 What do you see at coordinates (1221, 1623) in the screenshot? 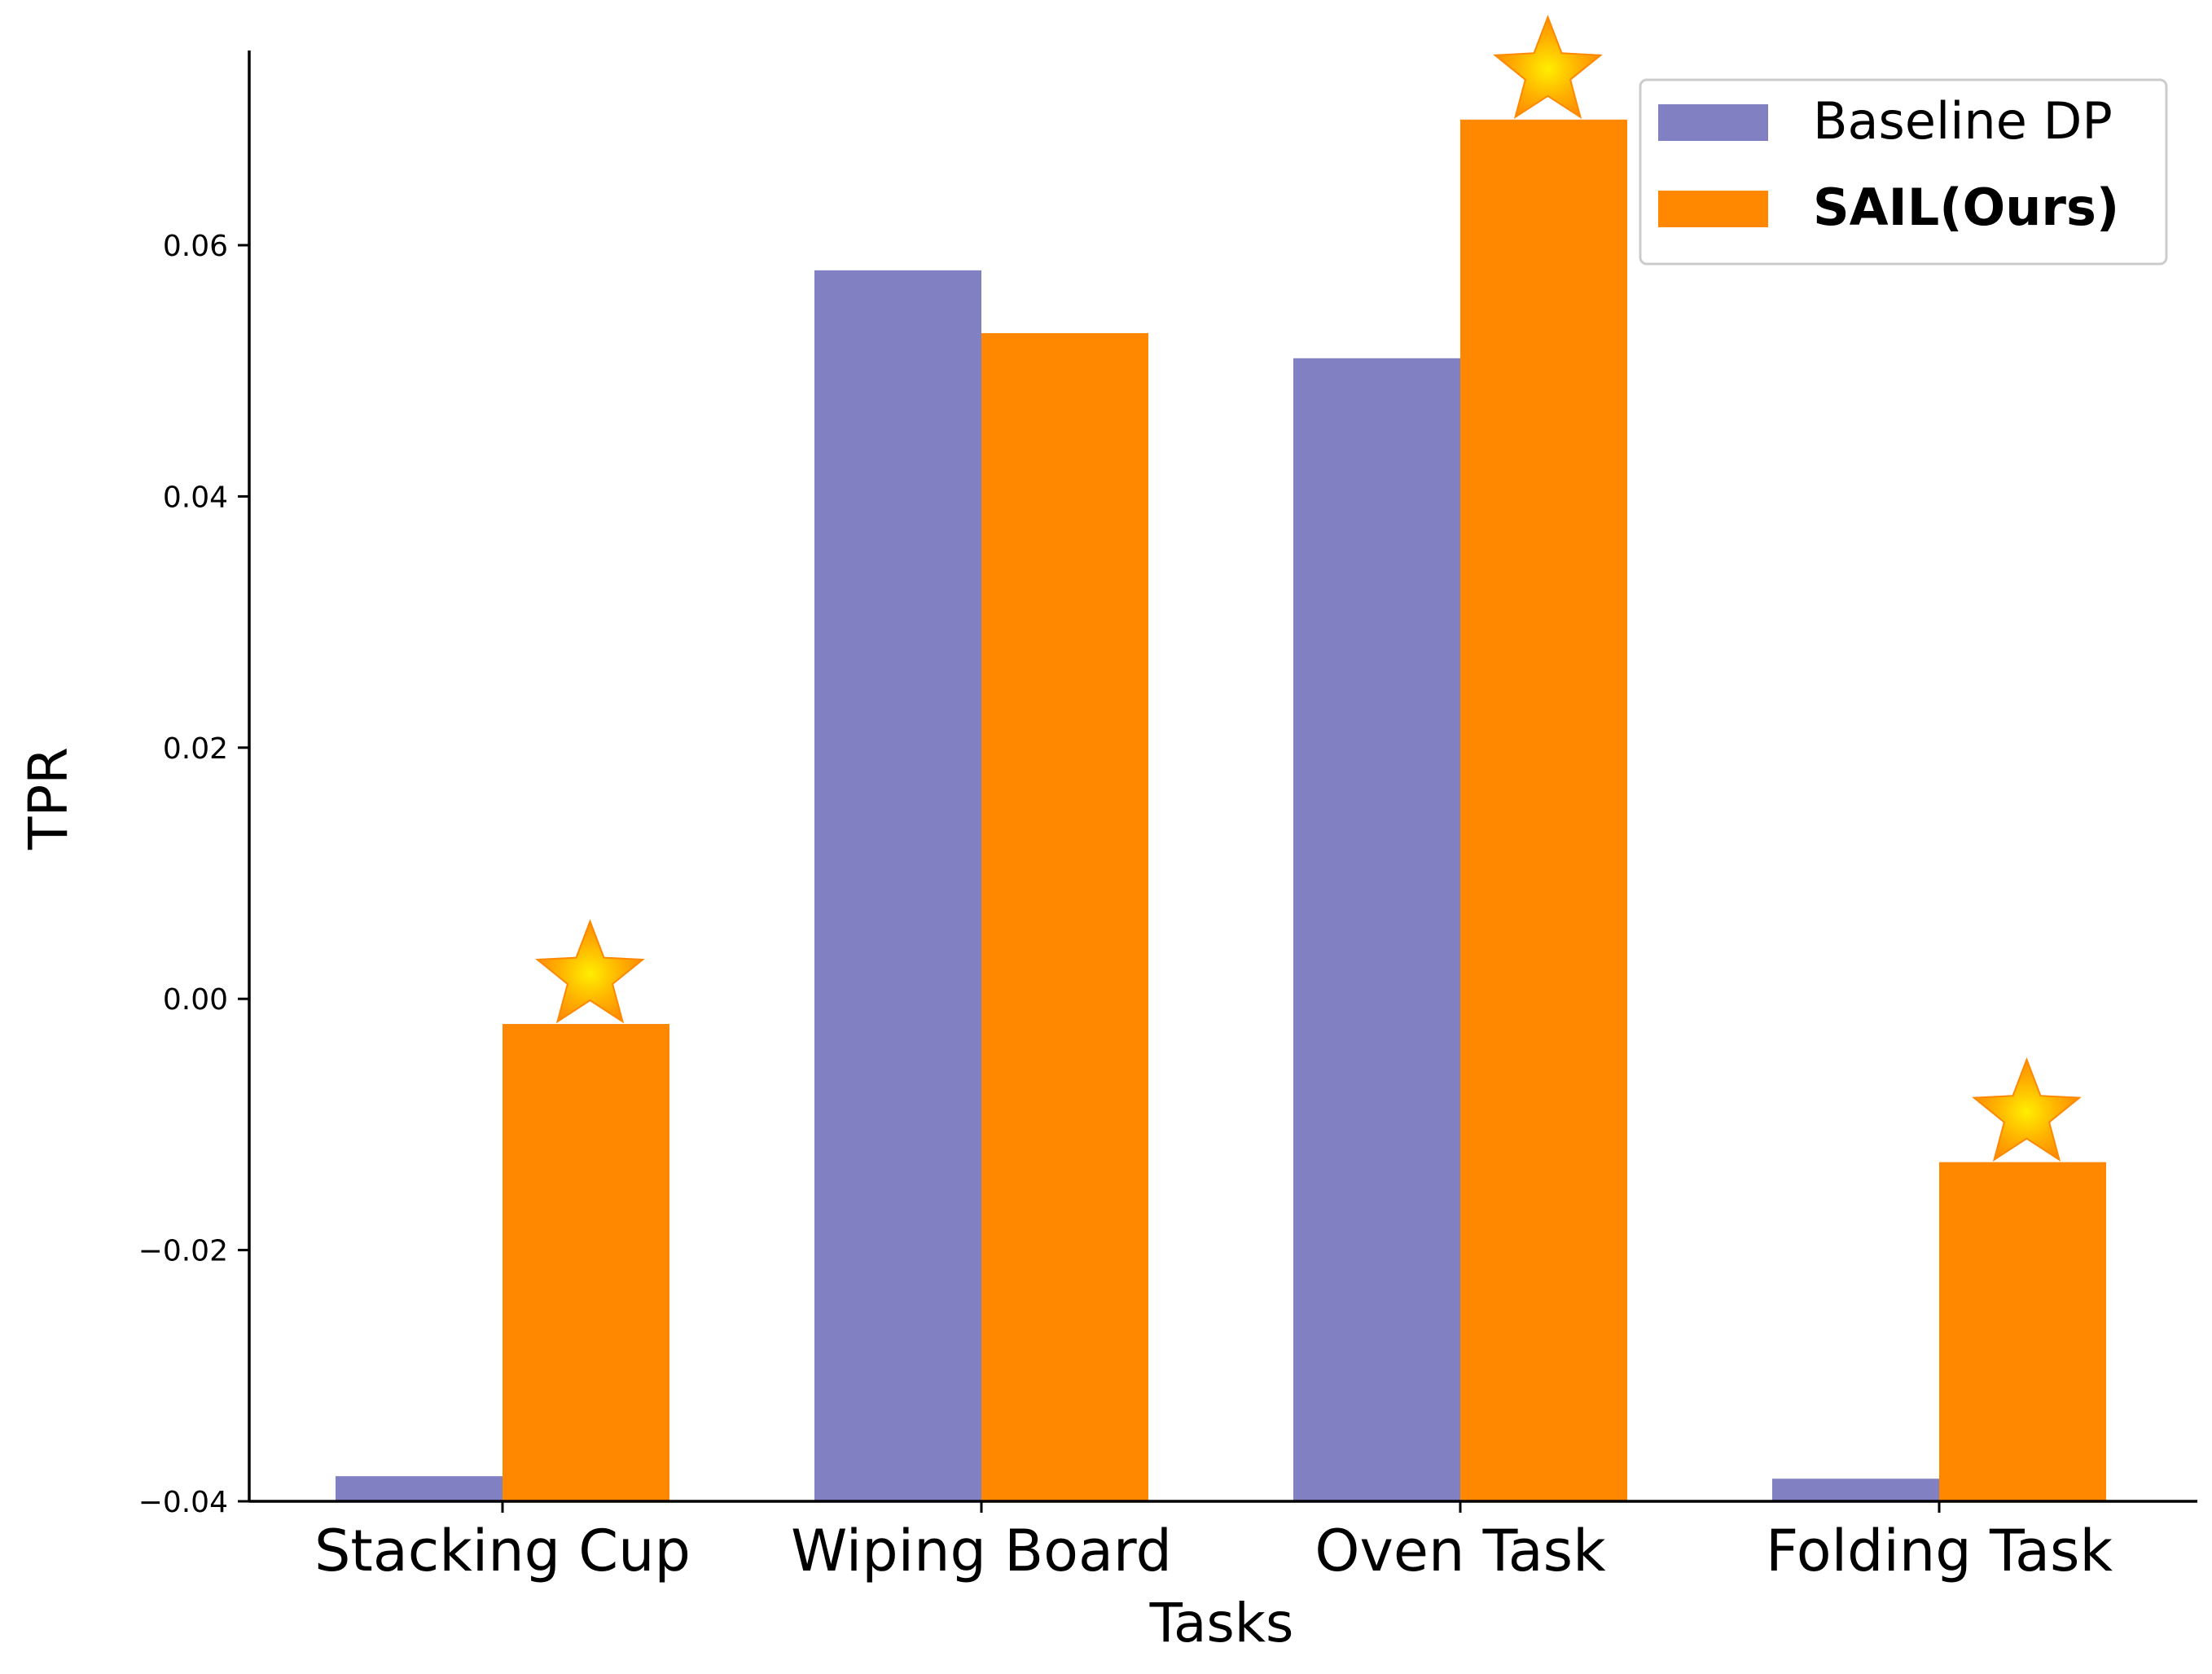
I see `x-axis-title: Tasks` at bounding box center [1221, 1623].